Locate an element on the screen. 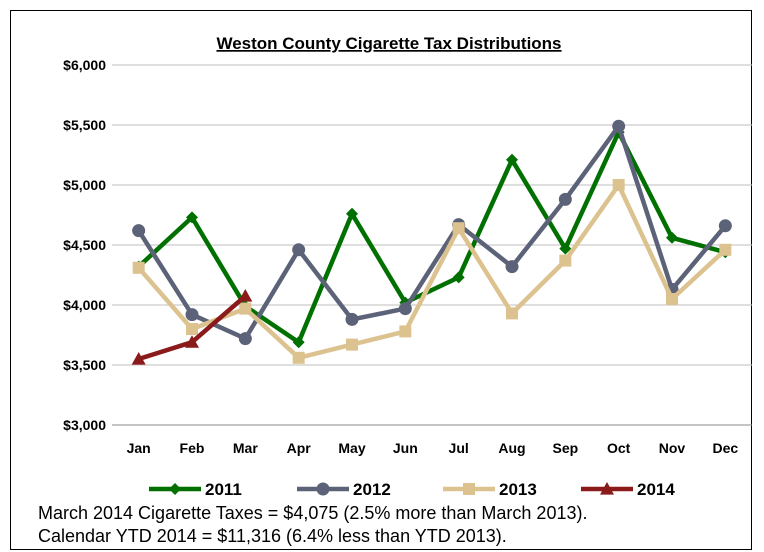 This screenshot has width=764, height=552. x-tick-label: Apr is located at coordinates (299, 448).